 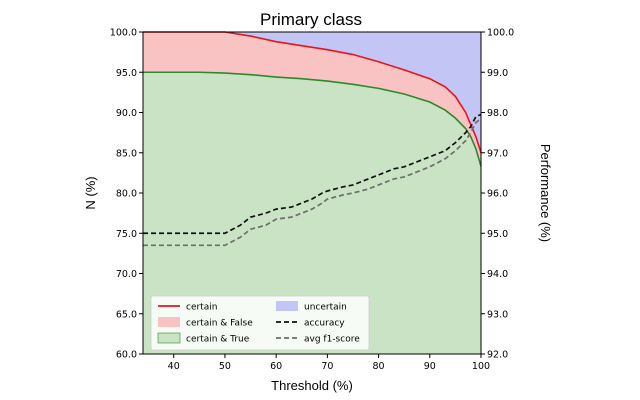 What do you see at coordinates (126, 314) in the screenshot?
I see `y-left-tick-label: 65.0` at bounding box center [126, 314].